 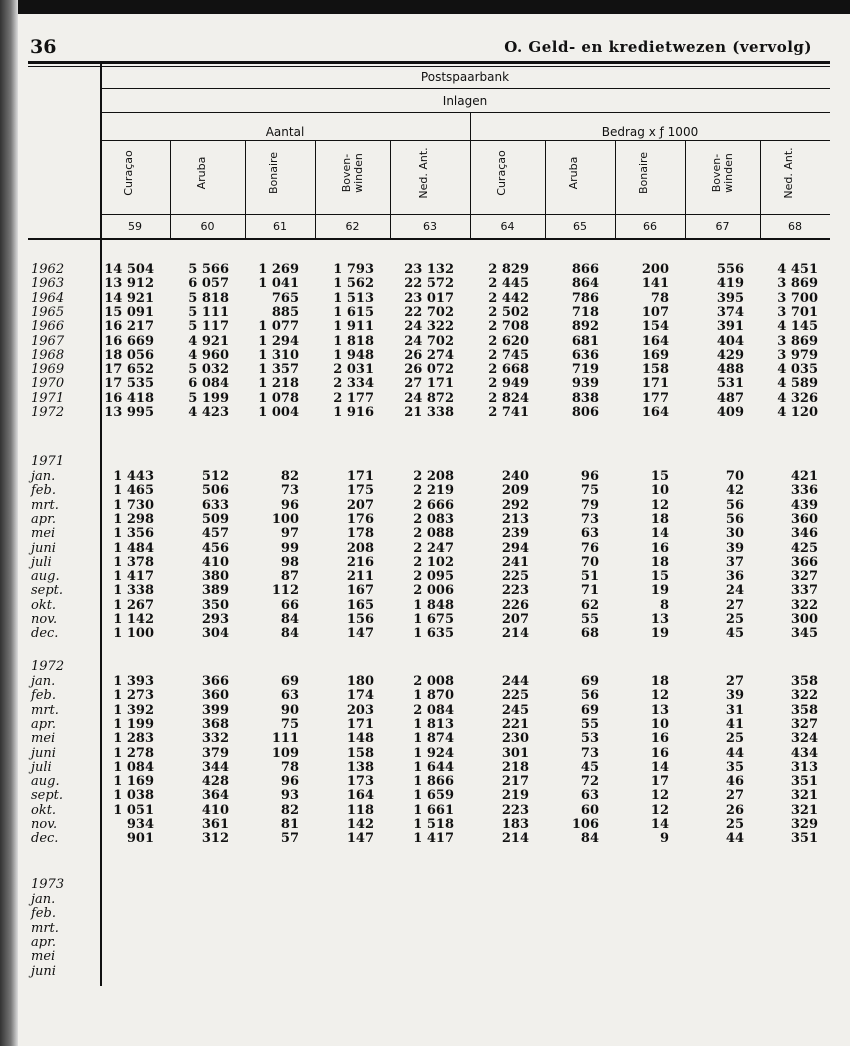 What do you see at coordinates (515, 839) in the screenshot?
I see `table-cell: 214` at bounding box center [515, 839].